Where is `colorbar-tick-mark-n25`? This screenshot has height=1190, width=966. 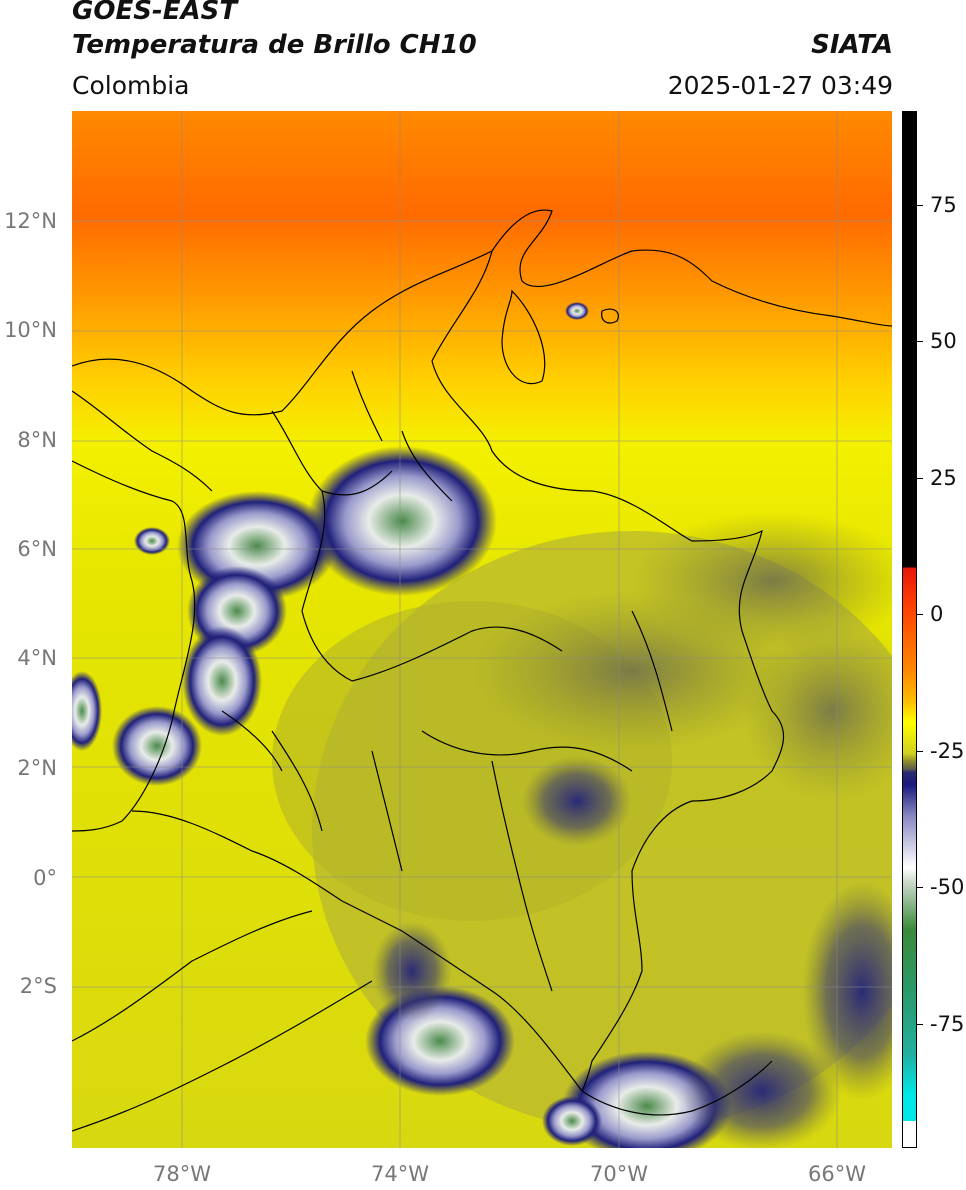
colorbar-tick-mark-n25 is located at coordinates (920, 751).